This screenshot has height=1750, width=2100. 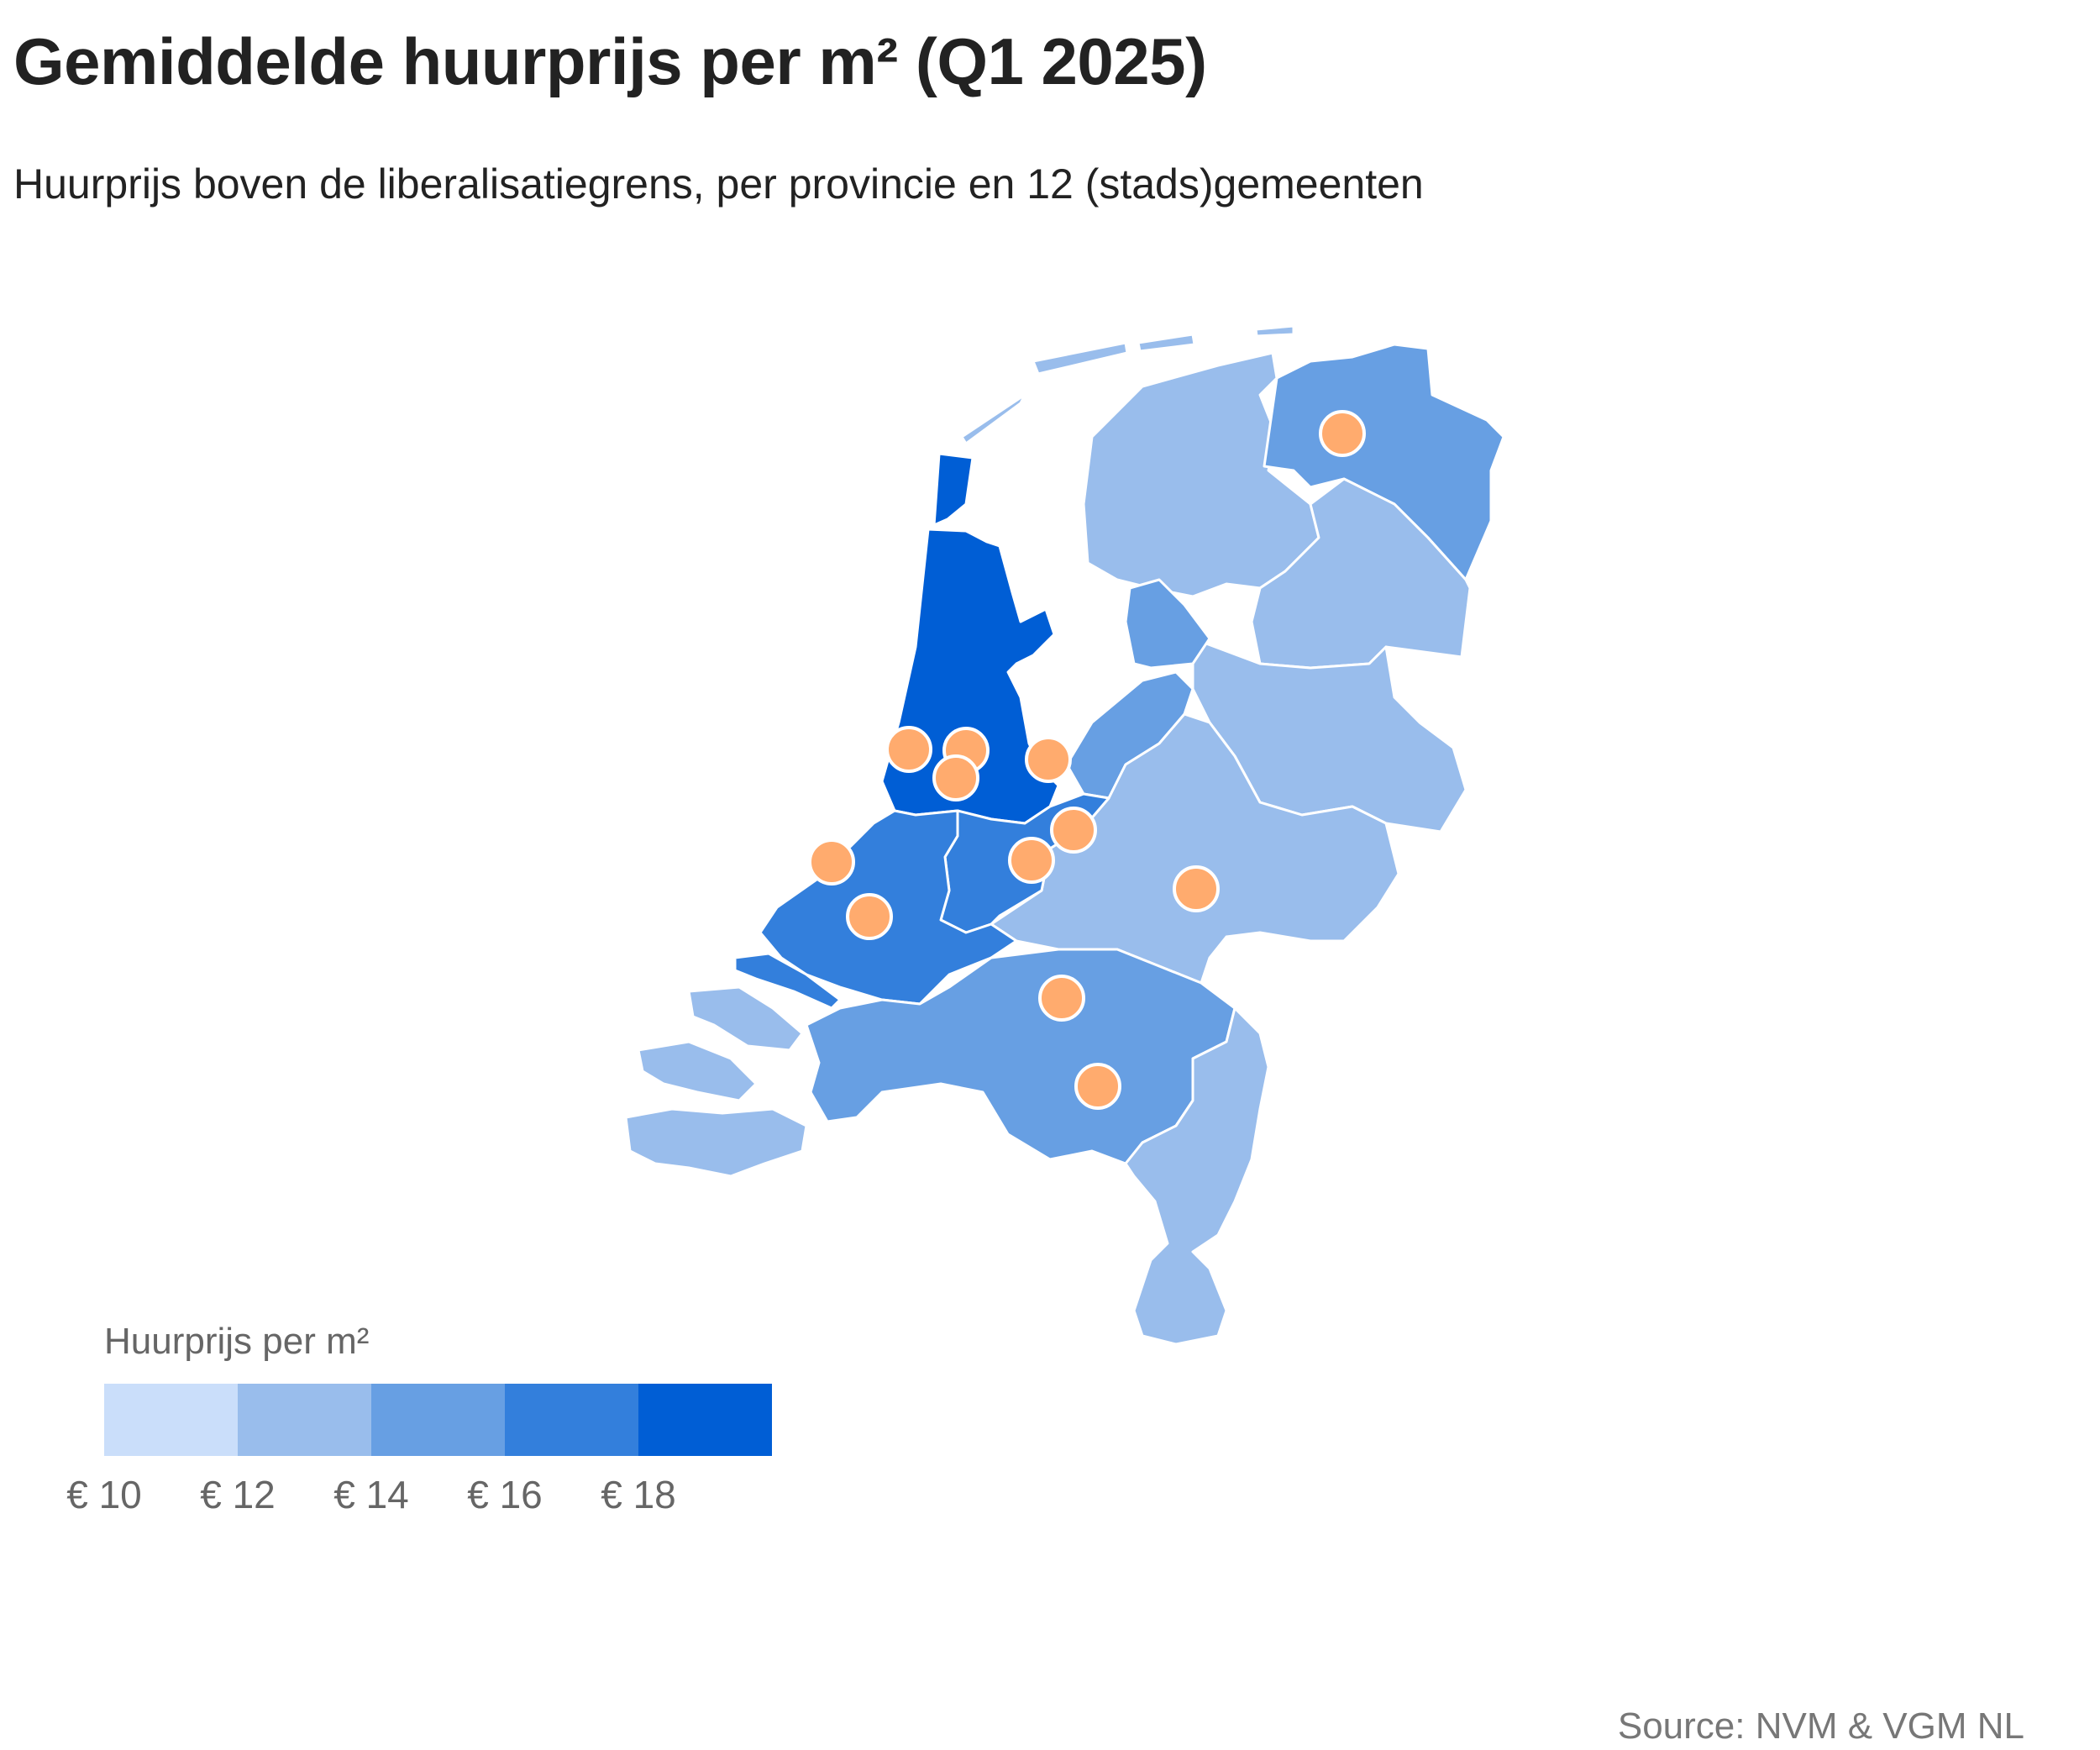 I want to click on legend-tick-14: € 14, so click(x=371, y=1494).